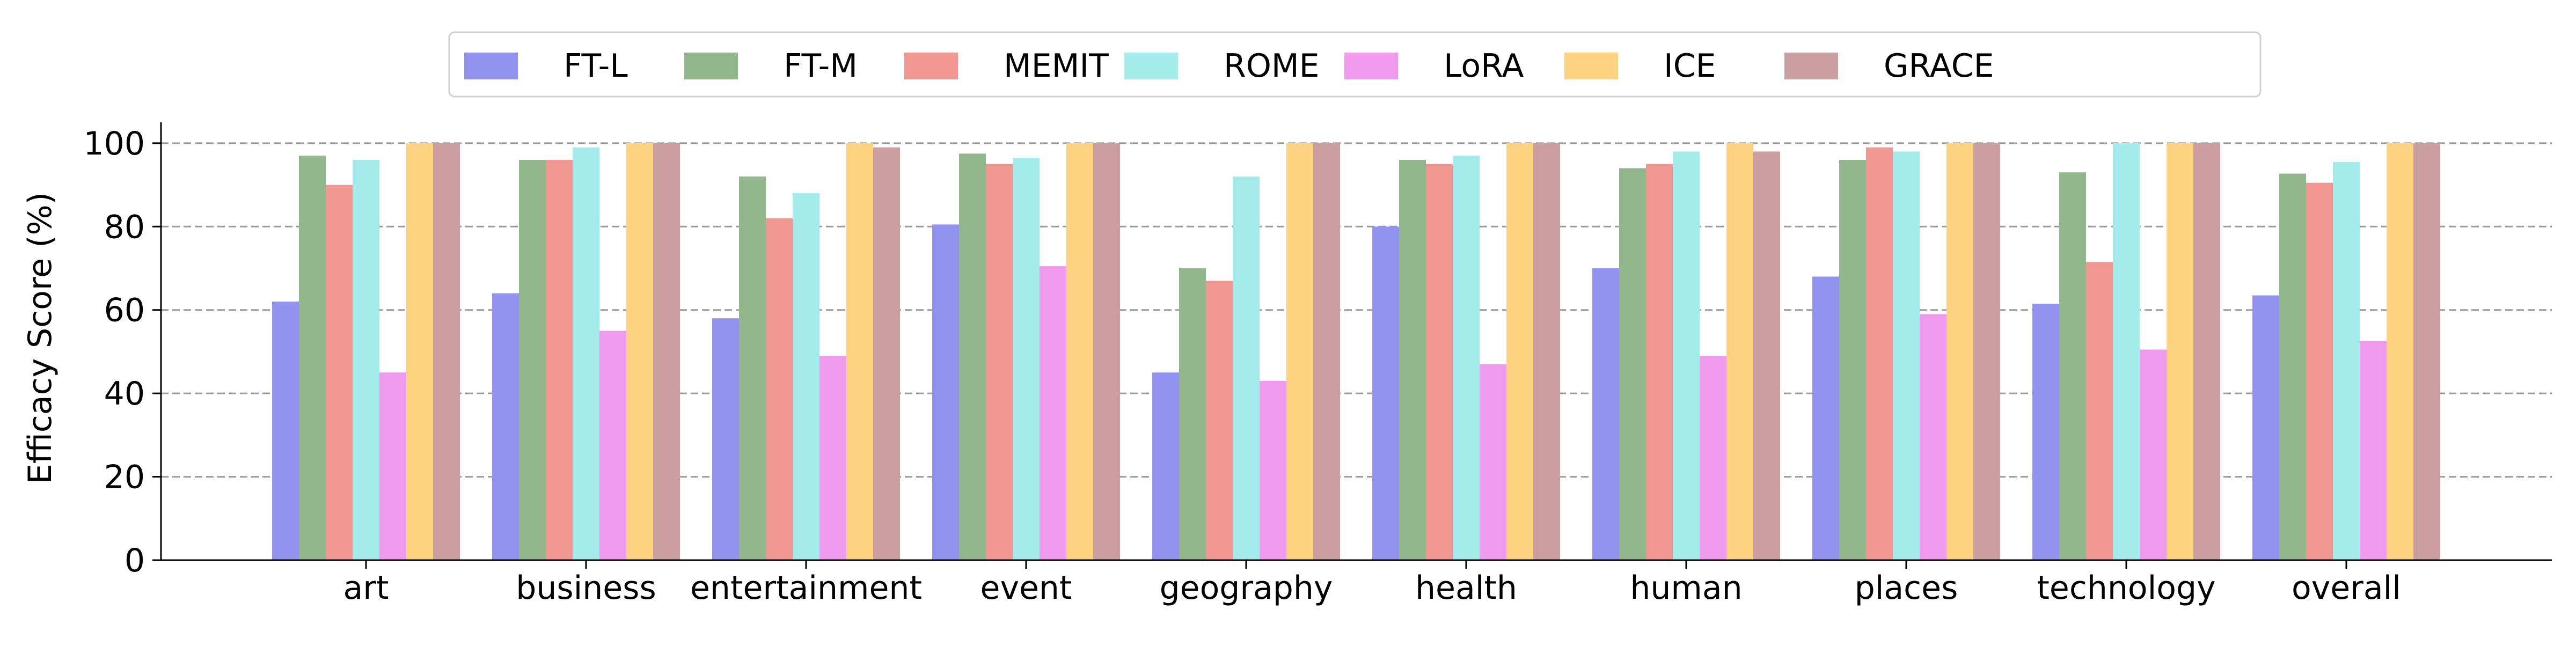  I want to click on y-tick-label: 0, so click(135, 561).